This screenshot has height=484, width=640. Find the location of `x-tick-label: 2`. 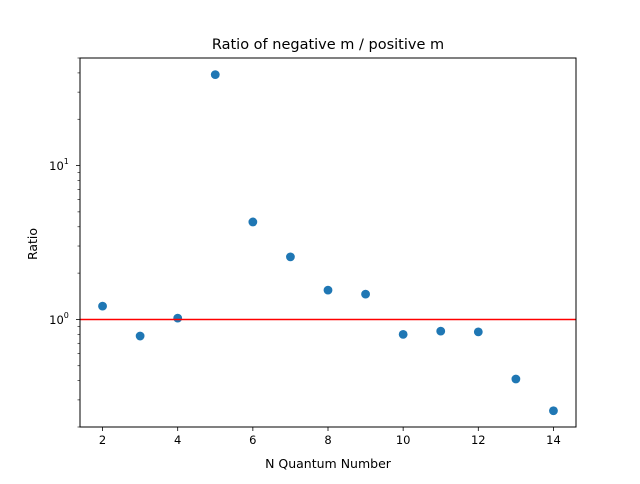

x-tick-label: 2 is located at coordinates (102, 440).